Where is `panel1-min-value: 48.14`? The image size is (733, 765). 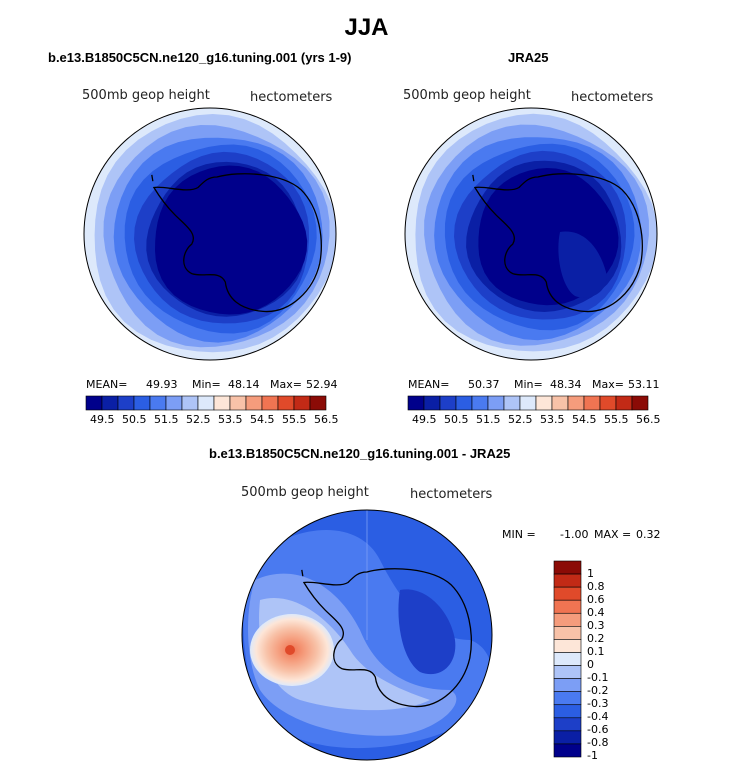 panel1-min-value: 48.14 is located at coordinates (244, 384).